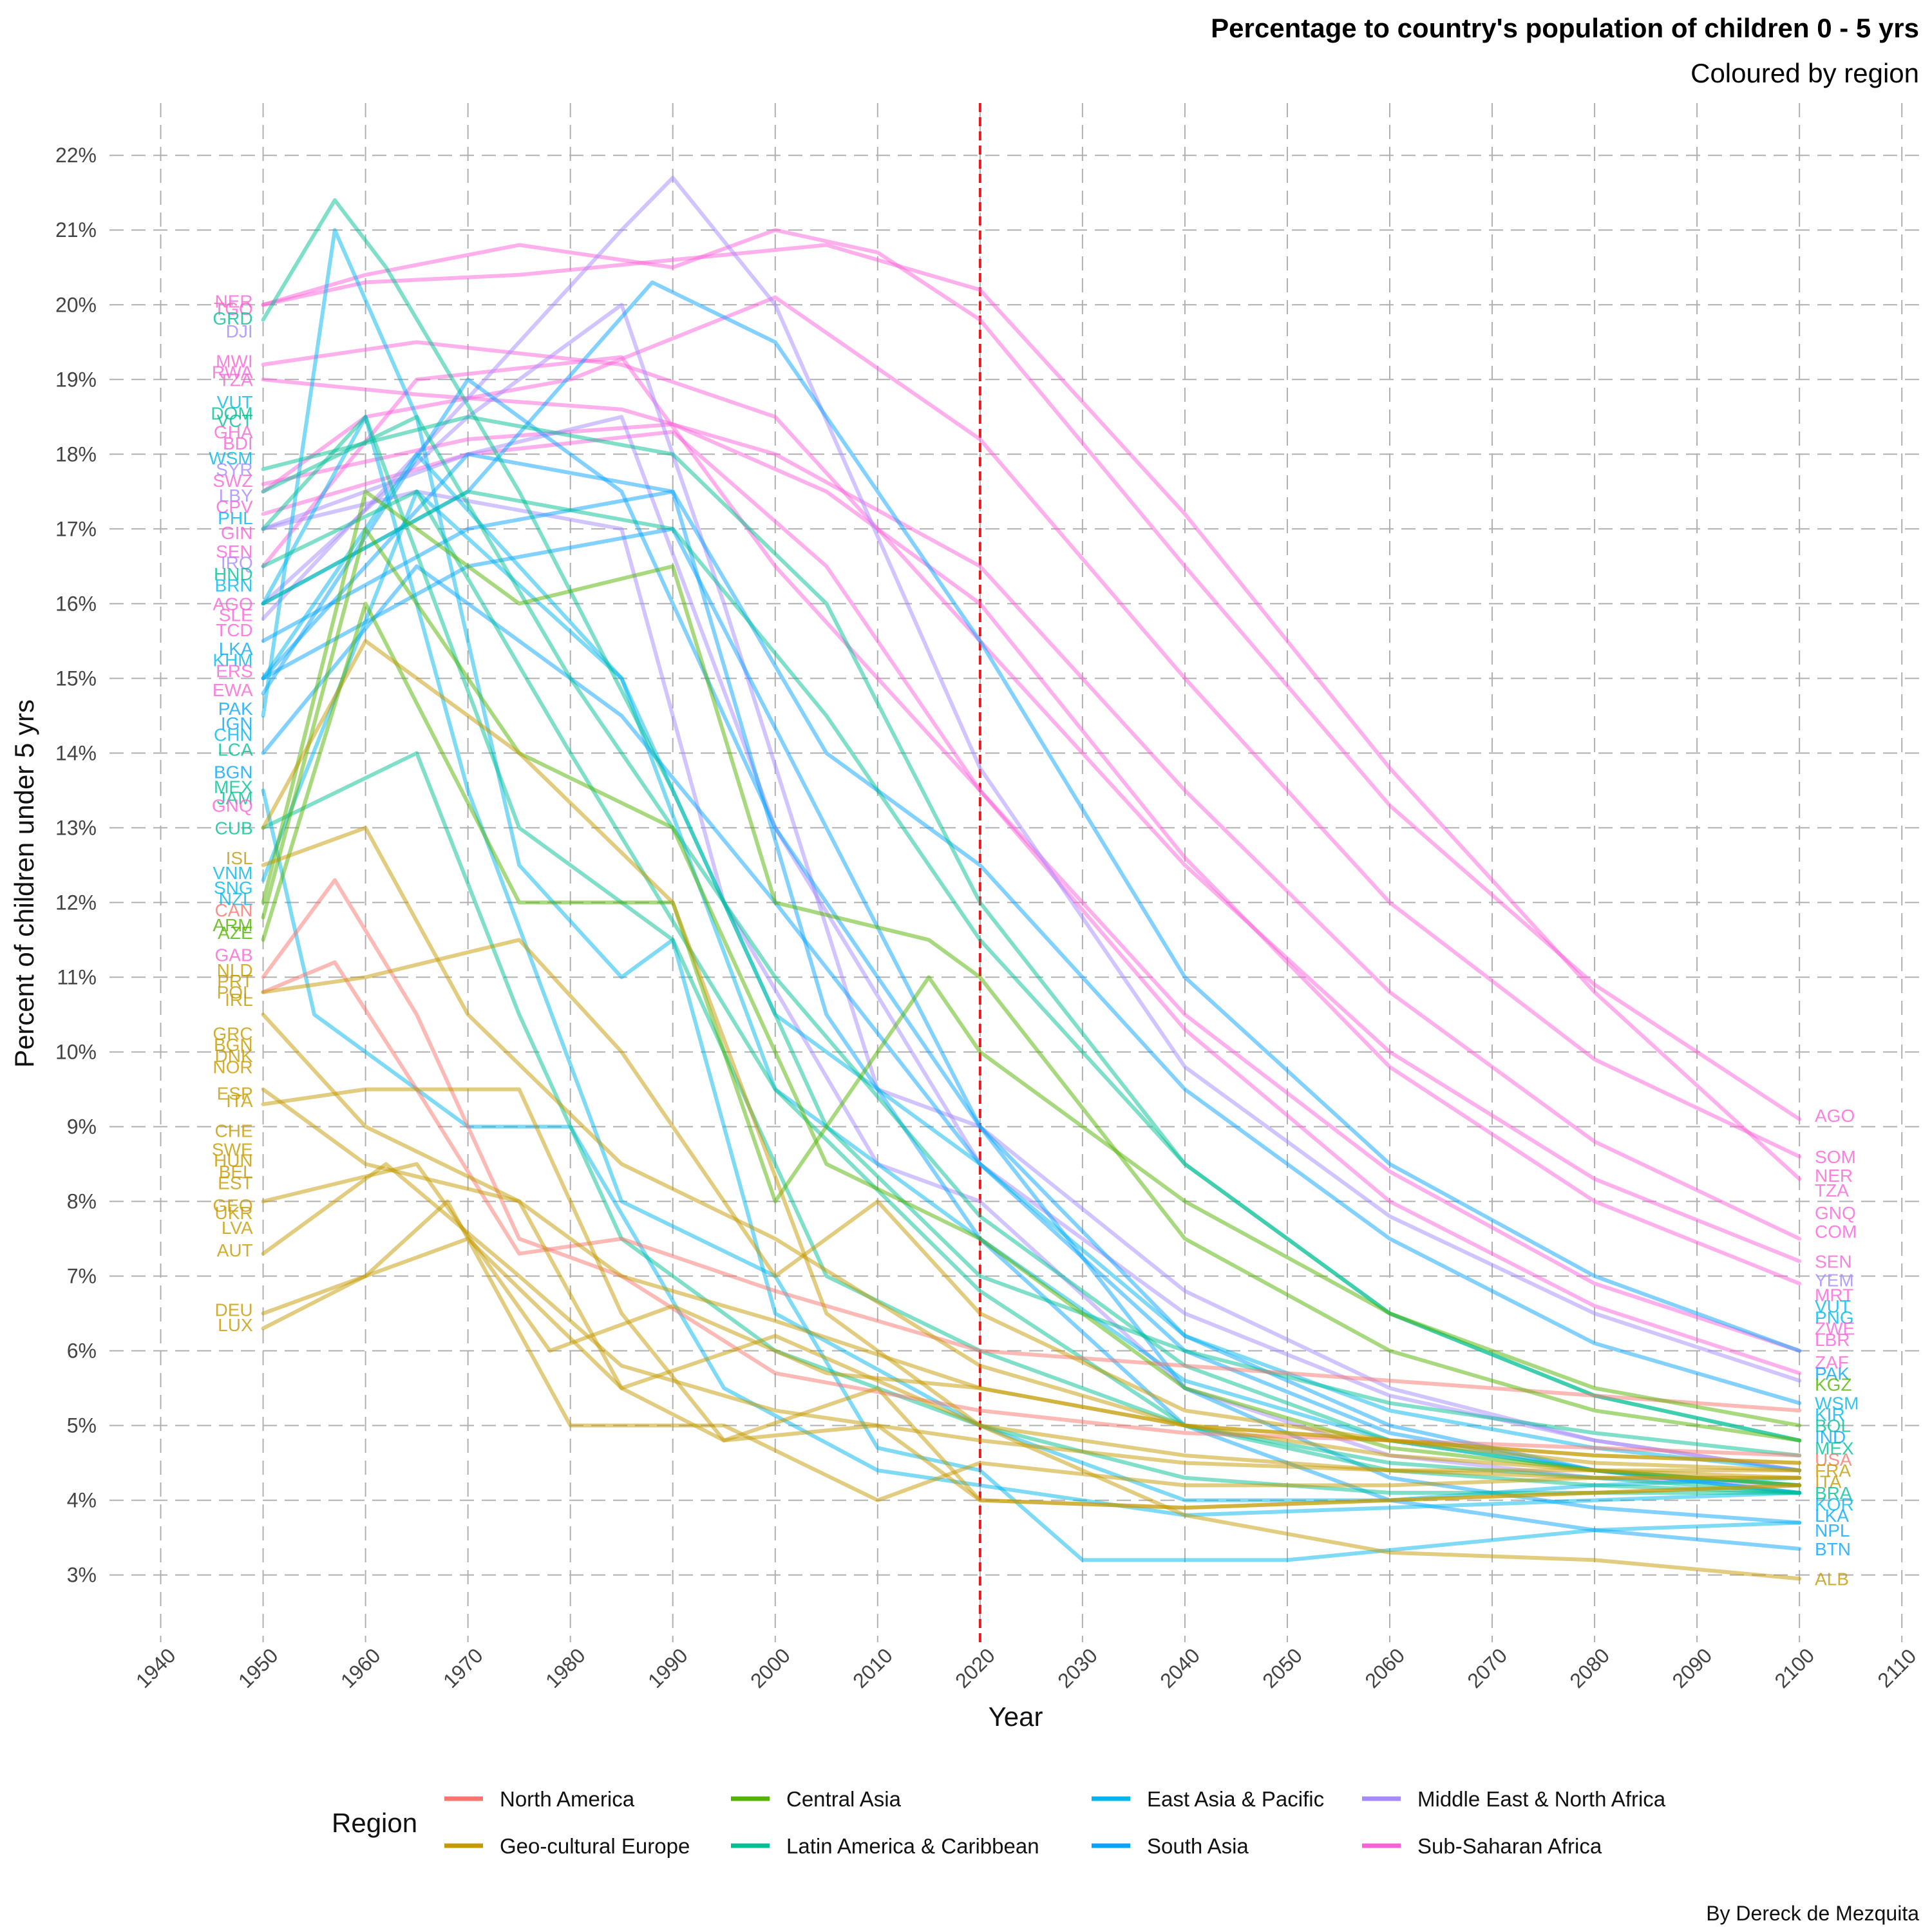 The height and width of the screenshot is (1932, 1932). I want to click on left-label-aze: AZE, so click(235, 933).